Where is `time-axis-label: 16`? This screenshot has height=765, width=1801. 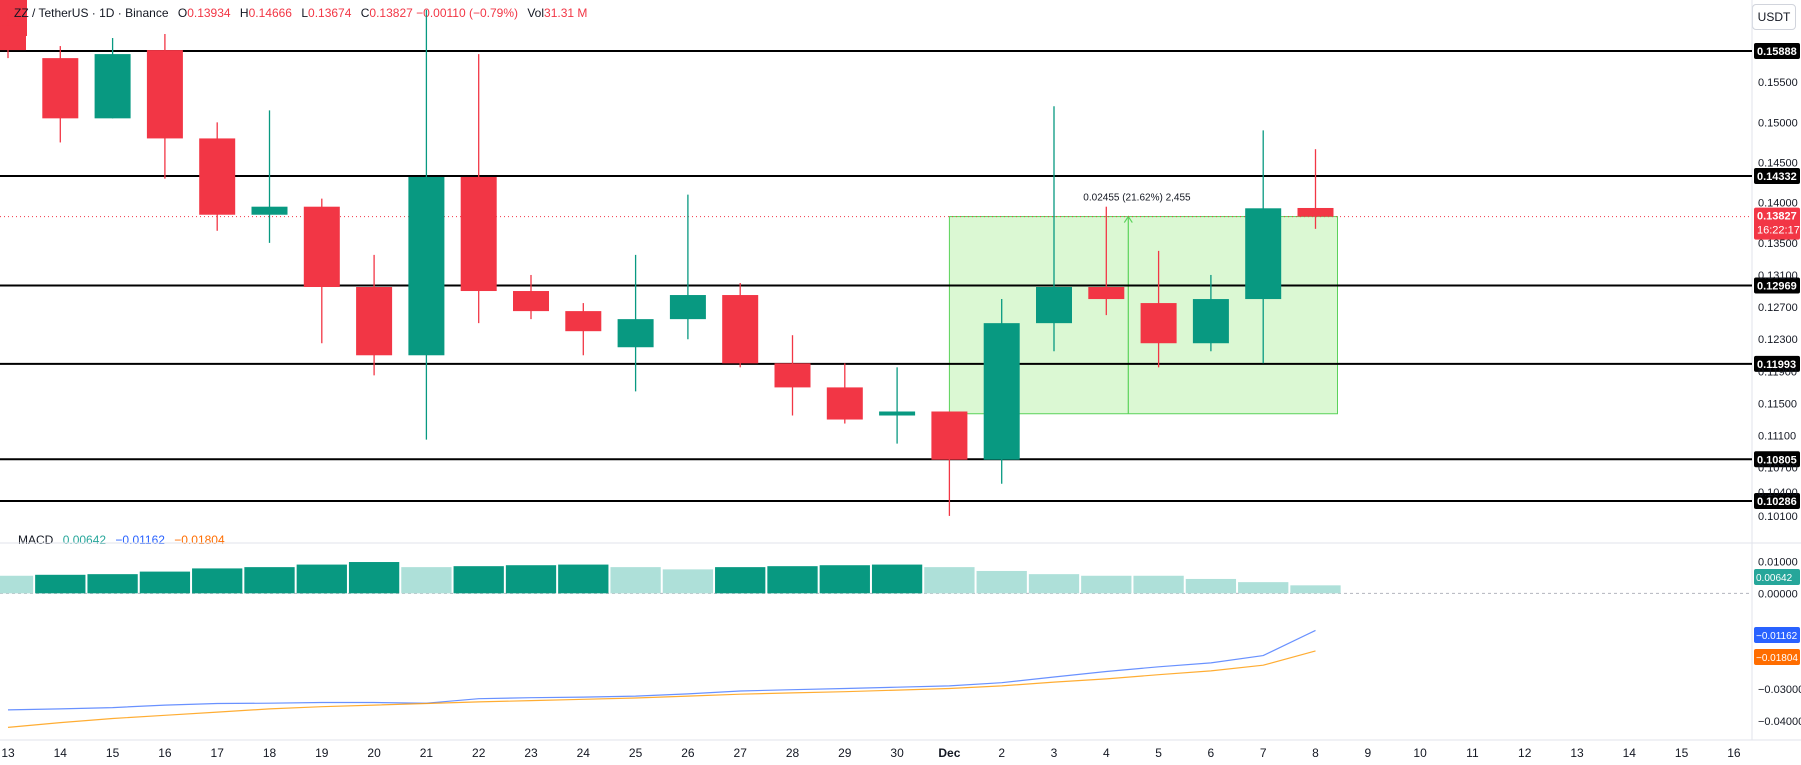
time-axis-label: 16 is located at coordinates (1734, 753).